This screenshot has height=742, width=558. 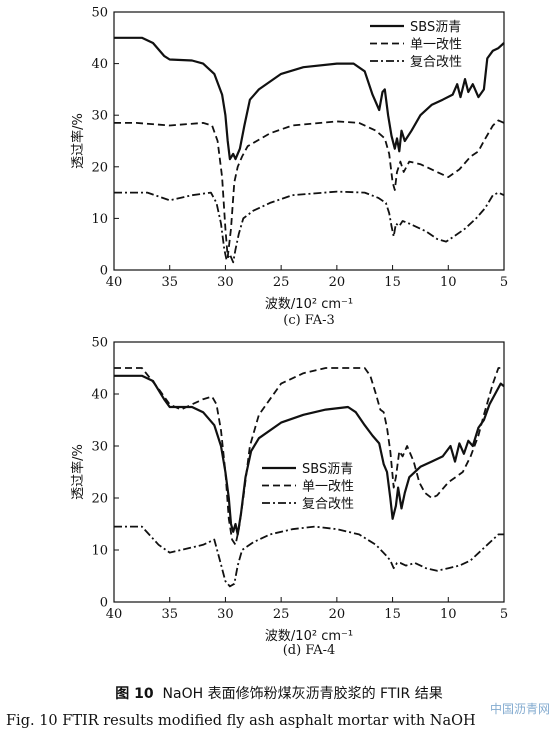 I want to click on figure-caption-zh: 图 10 NaOH 表面修饰粉煤灰沥青胶浆的 FTIR 结果, so click(x=279, y=693).